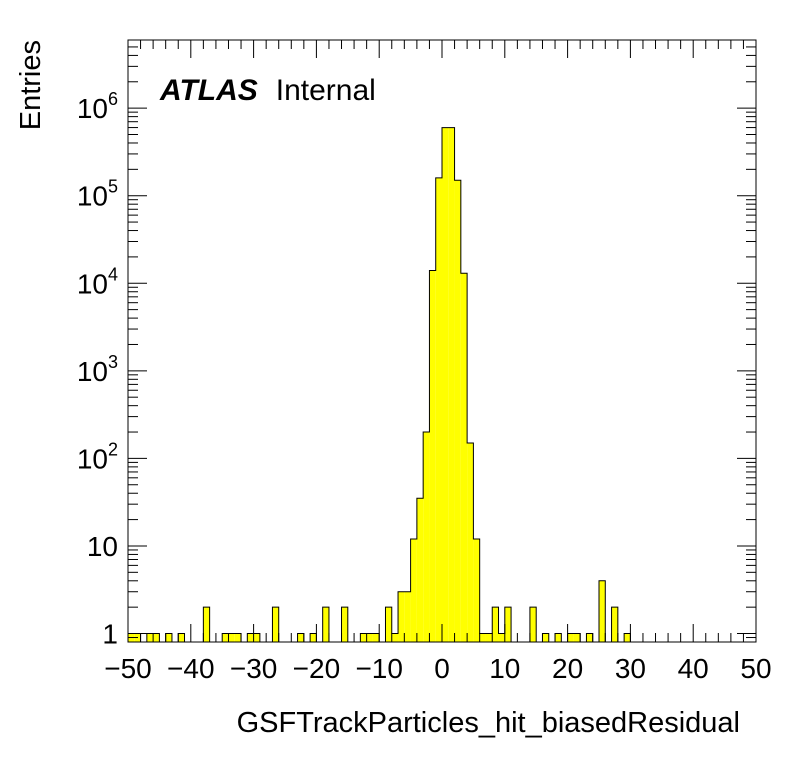 This screenshot has width=796, height=772. I want to click on y-tick-label: 10, so click(102, 546).